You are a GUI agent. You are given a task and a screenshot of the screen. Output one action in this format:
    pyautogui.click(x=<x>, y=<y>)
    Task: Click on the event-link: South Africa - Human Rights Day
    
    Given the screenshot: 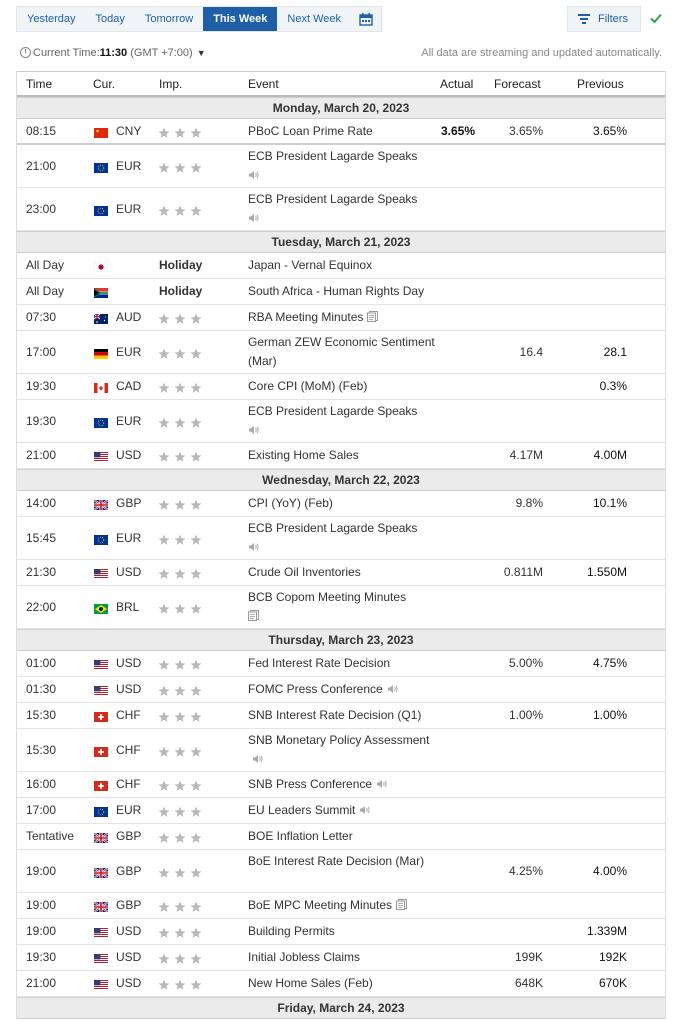 What is the action you would take?
    pyautogui.click(x=343, y=291)
    